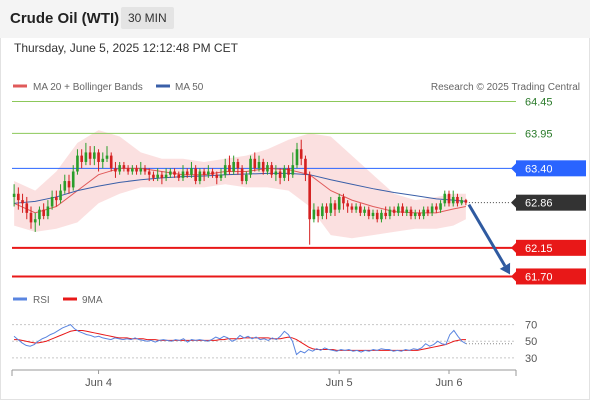  What do you see at coordinates (88, 87) in the screenshot?
I see `ma20-legend-label: MA 20 + Bollinger Bands` at bounding box center [88, 87].